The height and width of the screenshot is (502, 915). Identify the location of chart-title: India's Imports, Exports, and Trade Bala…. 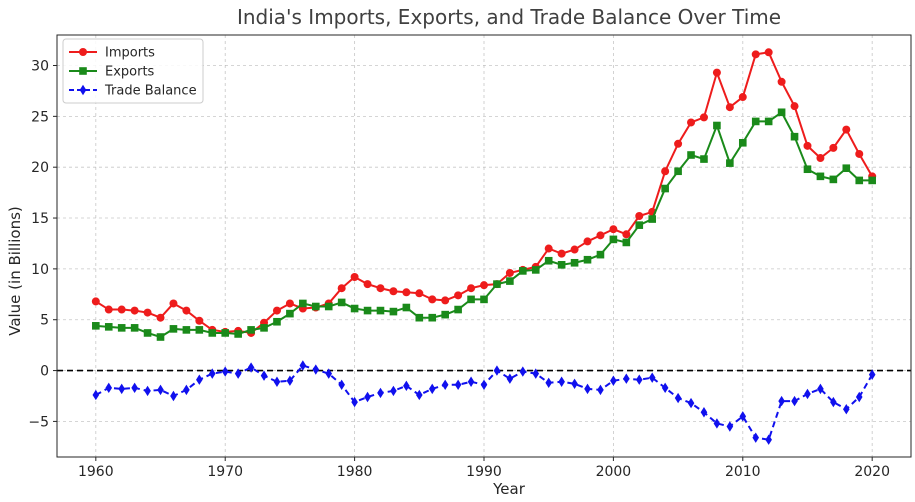
(509, 17).